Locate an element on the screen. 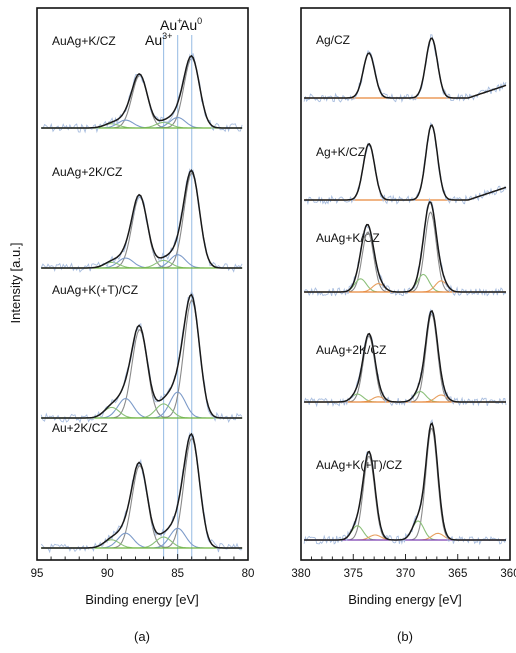 Image resolution: width=516 pixels, height=653 pixels. component-au0-auag-2k-cz is located at coordinates (142, 220).